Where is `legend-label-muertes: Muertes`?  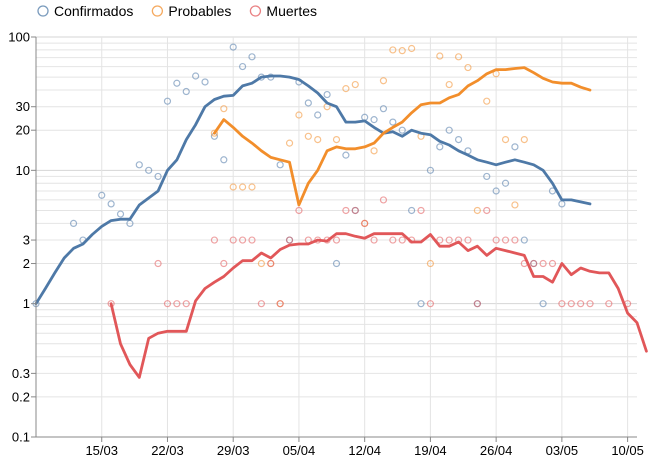
legend-label-muertes: Muertes is located at coordinates (291, 11).